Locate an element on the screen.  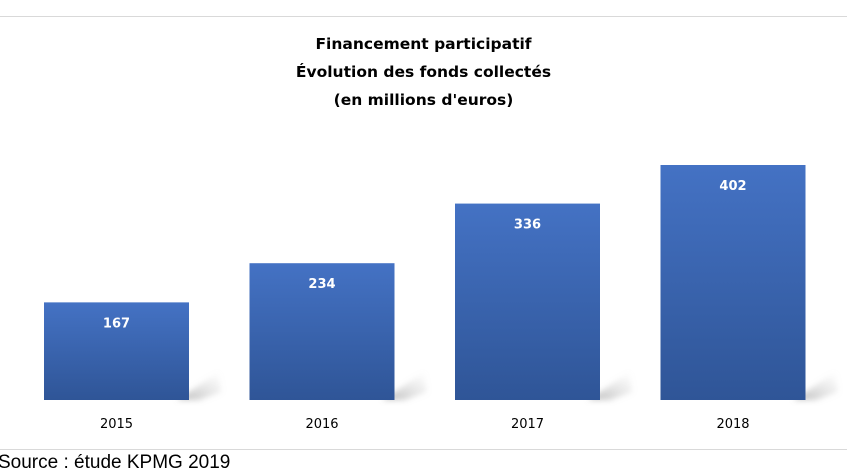
source-note: Source : étude KPMG 2019 is located at coordinates (115, 462).